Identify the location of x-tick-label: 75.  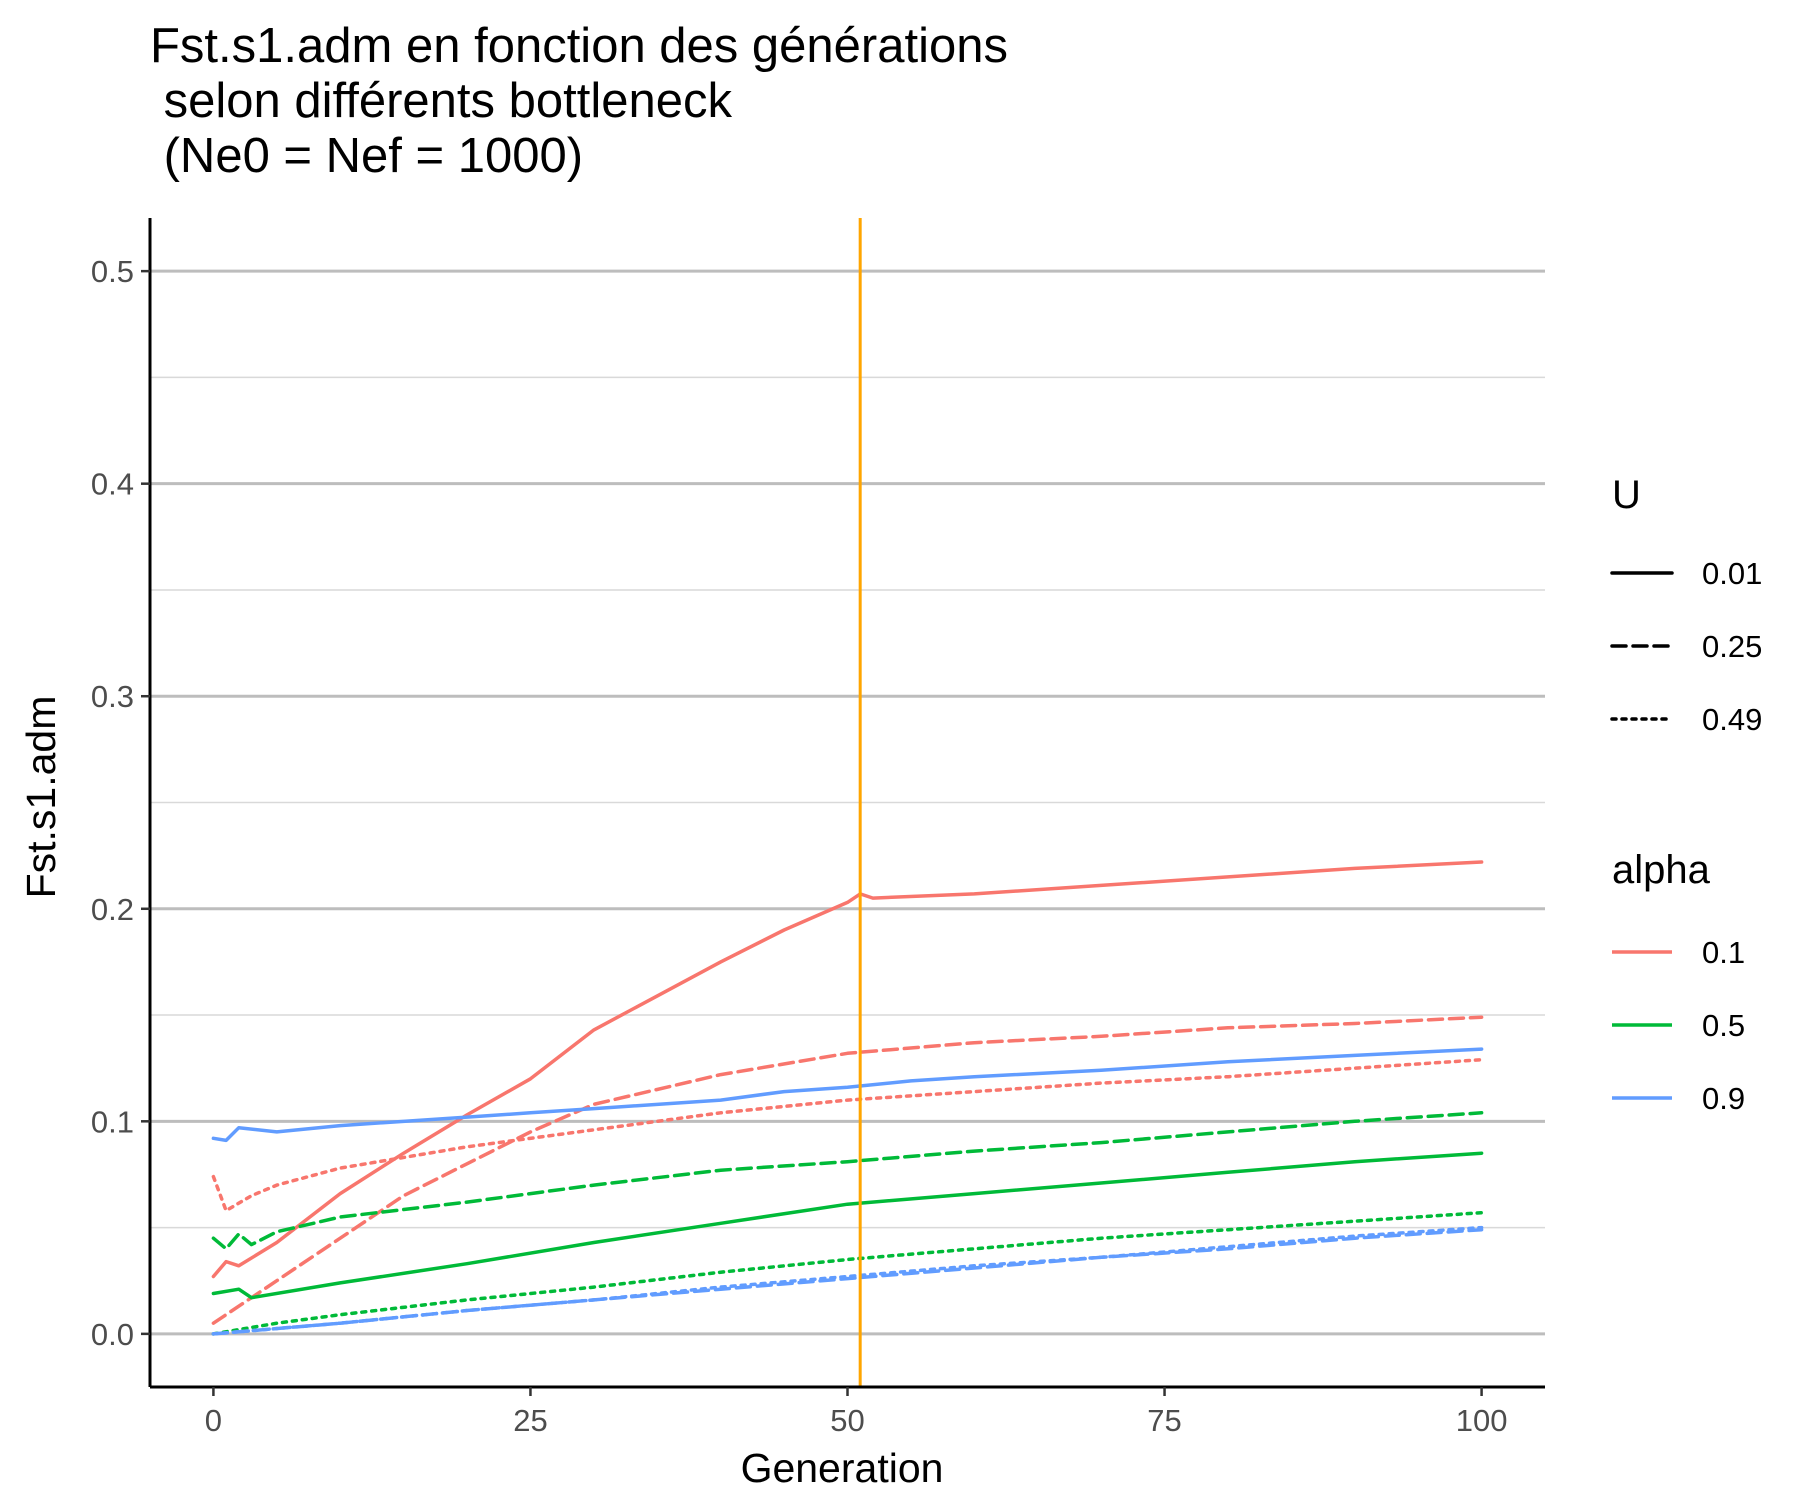
(1164, 1420).